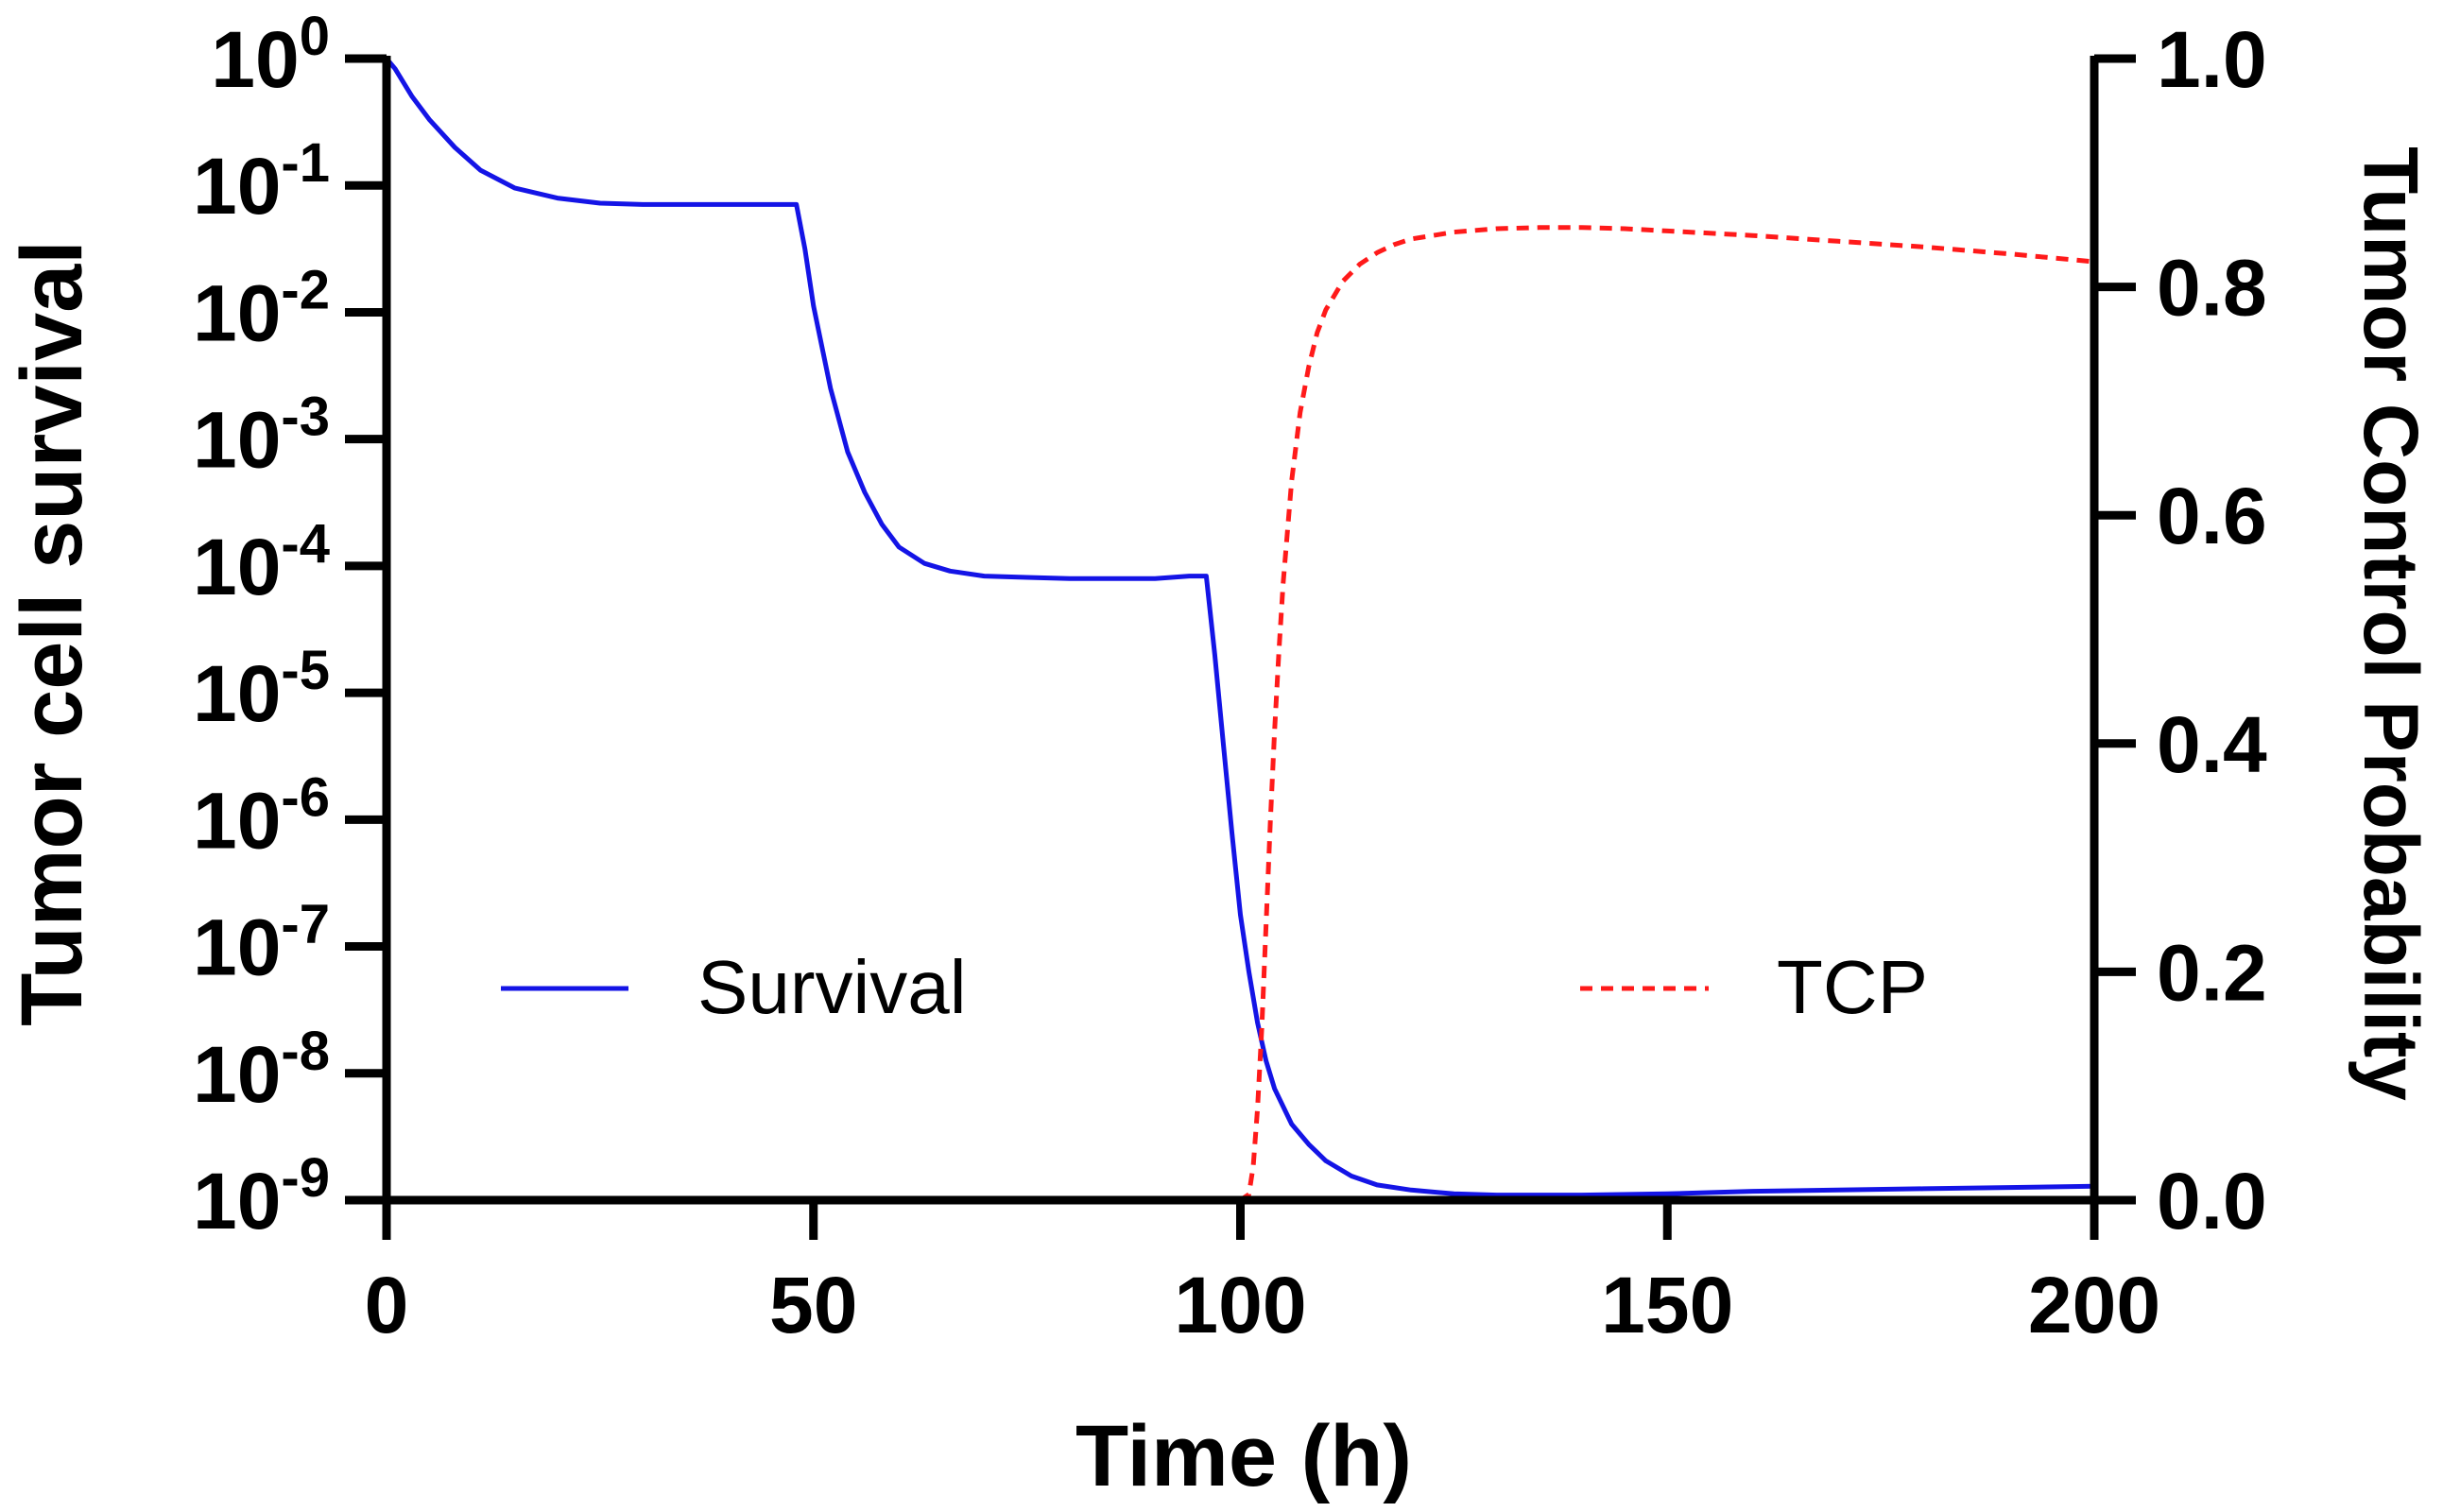 The image size is (2443, 1512). Describe the element at coordinates (261, 436) in the screenshot. I see `y-left-tick-label: 10⁻³` at that location.